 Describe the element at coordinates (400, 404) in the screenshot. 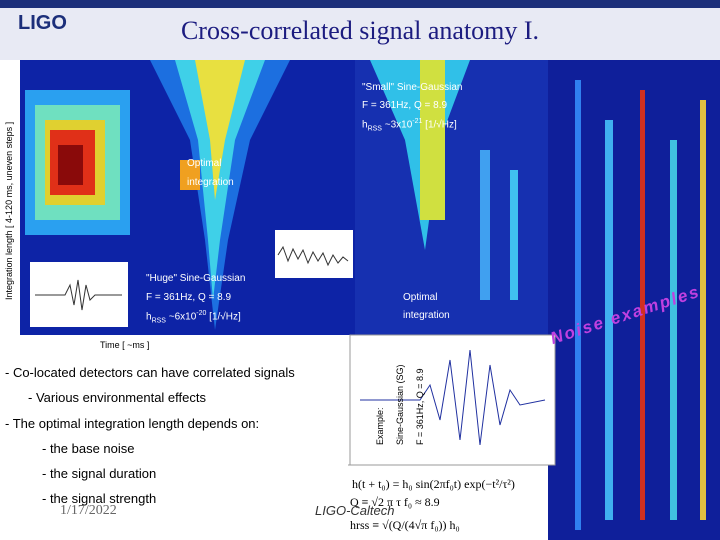

I see `example-label: Sine-Gaussian (SG)` at that location.